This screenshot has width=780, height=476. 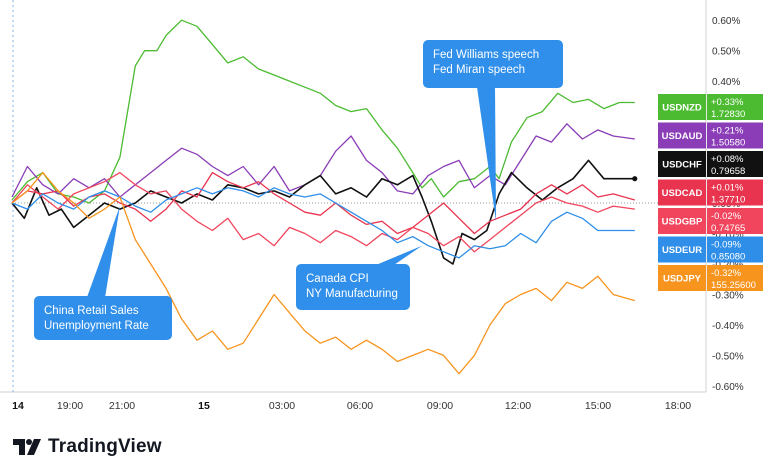 I want to click on y-tick-label: -0.40%, so click(x=728, y=326).